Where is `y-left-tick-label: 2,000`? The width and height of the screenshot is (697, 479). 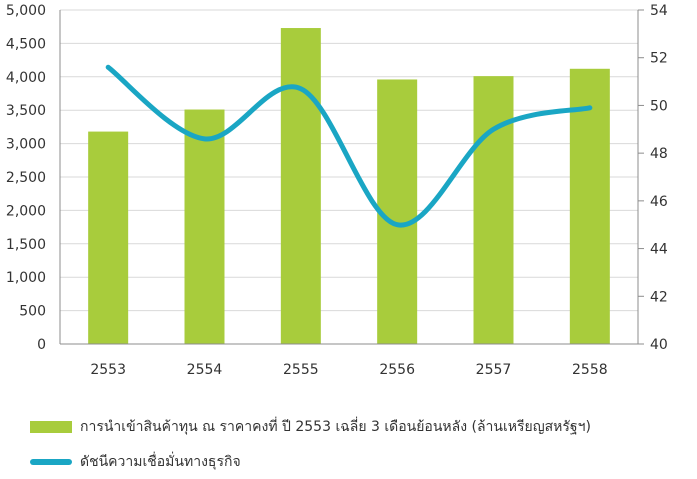
y-left-tick-label: 2,000 is located at coordinates (26, 211).